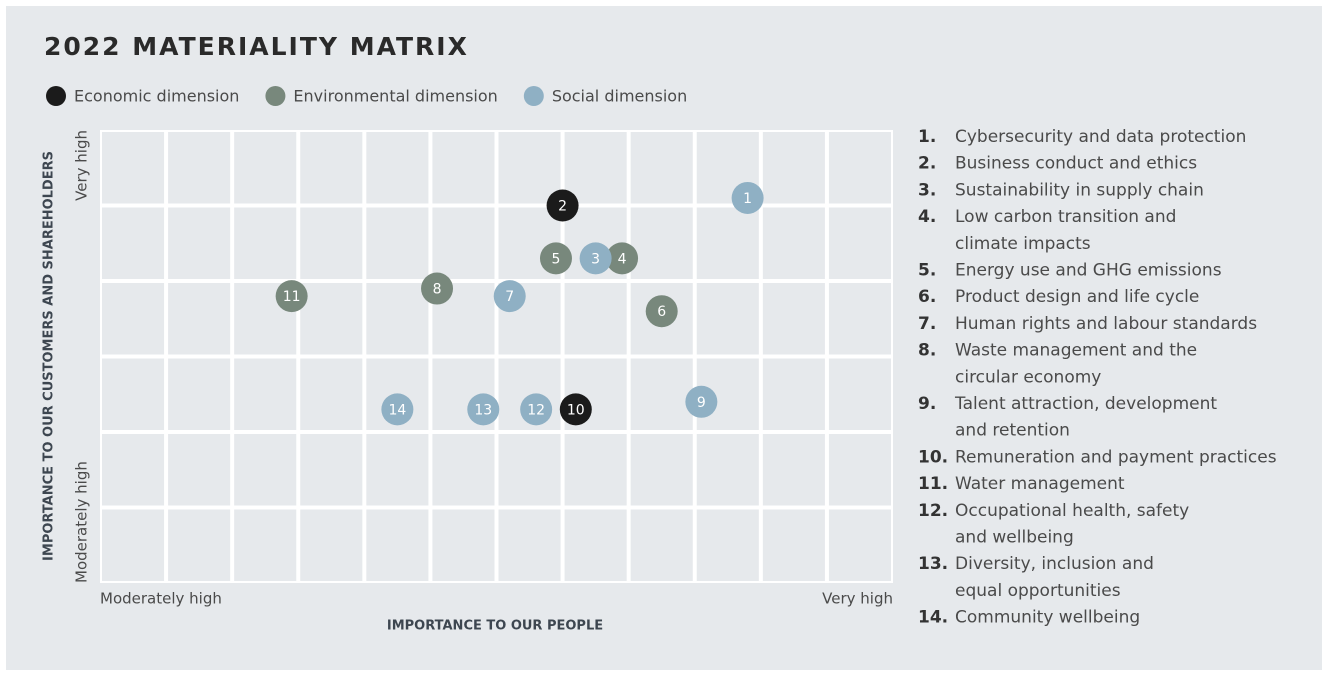 This screenshot has height=675, width=1328. Describe the element at coordinates (1079, 190) in the screenshot. I see `key-text: Sustainability in supply chain` at that location.